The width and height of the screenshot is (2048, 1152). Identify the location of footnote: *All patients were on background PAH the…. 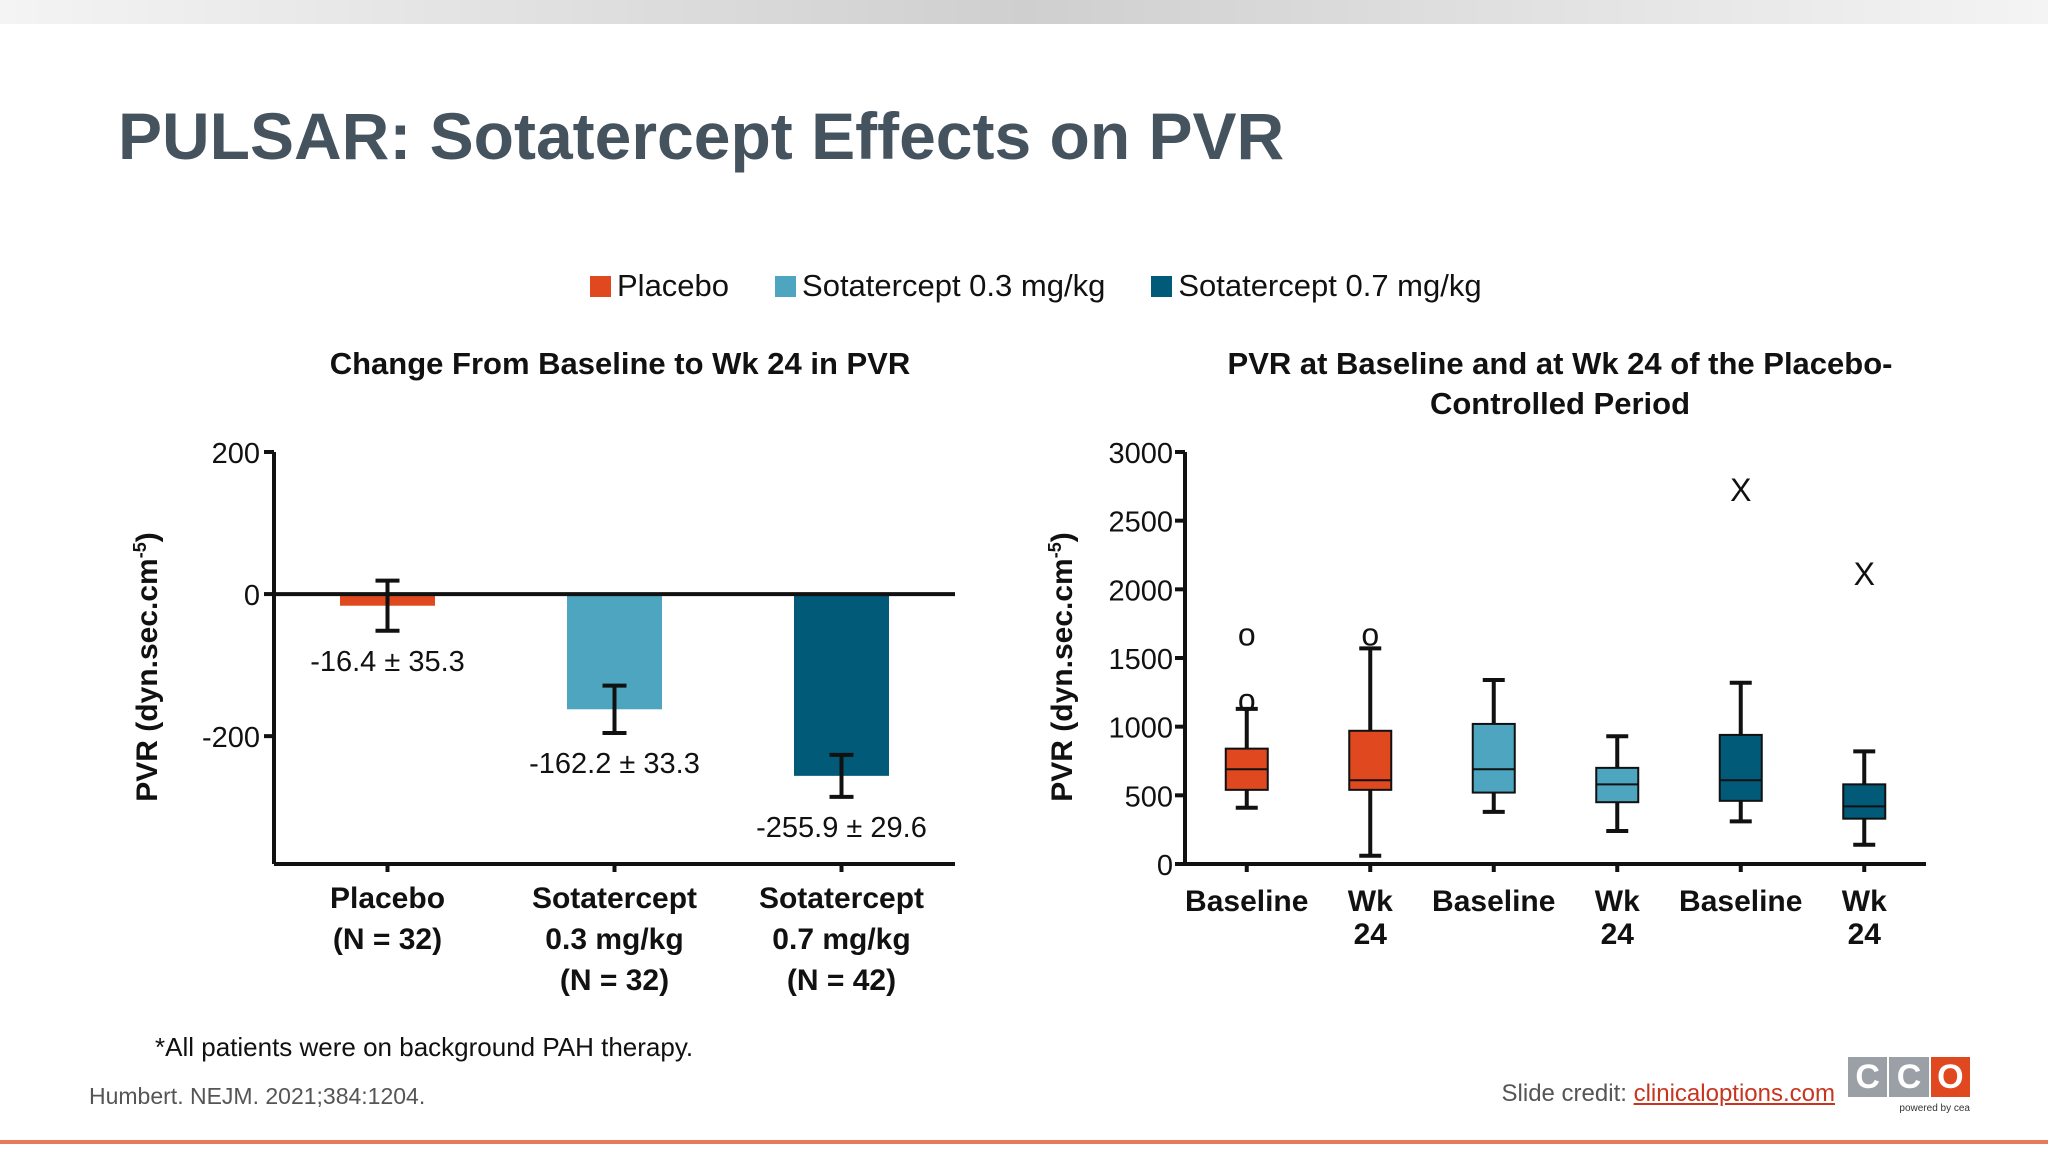
(424, 1047).